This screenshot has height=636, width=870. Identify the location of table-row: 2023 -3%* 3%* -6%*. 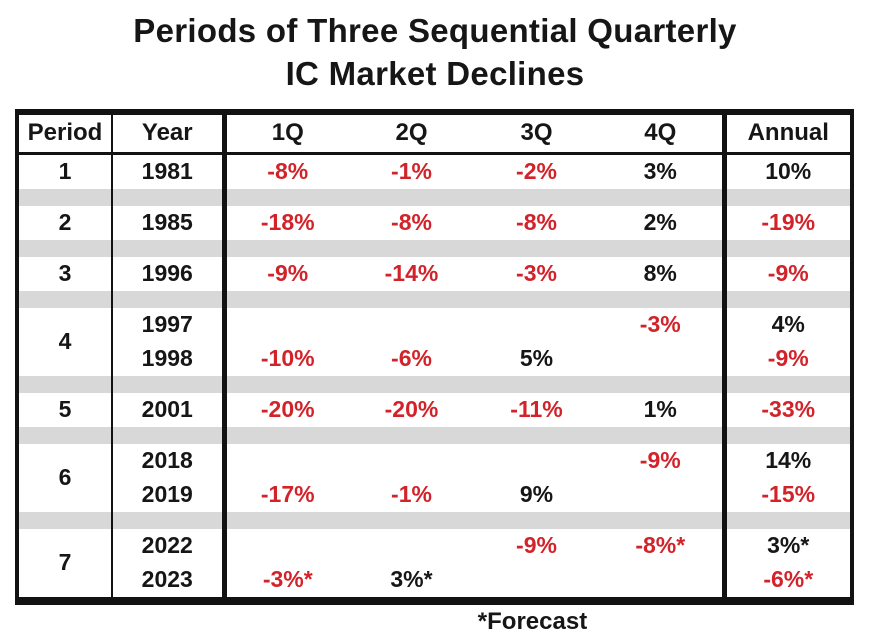
(434, 581).